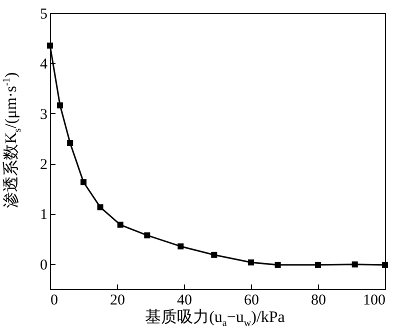 The image size is (400, 331). Describe the element at coordinates (251, 300) in the screenshot. I see `x-tick-label: 60` at that location.